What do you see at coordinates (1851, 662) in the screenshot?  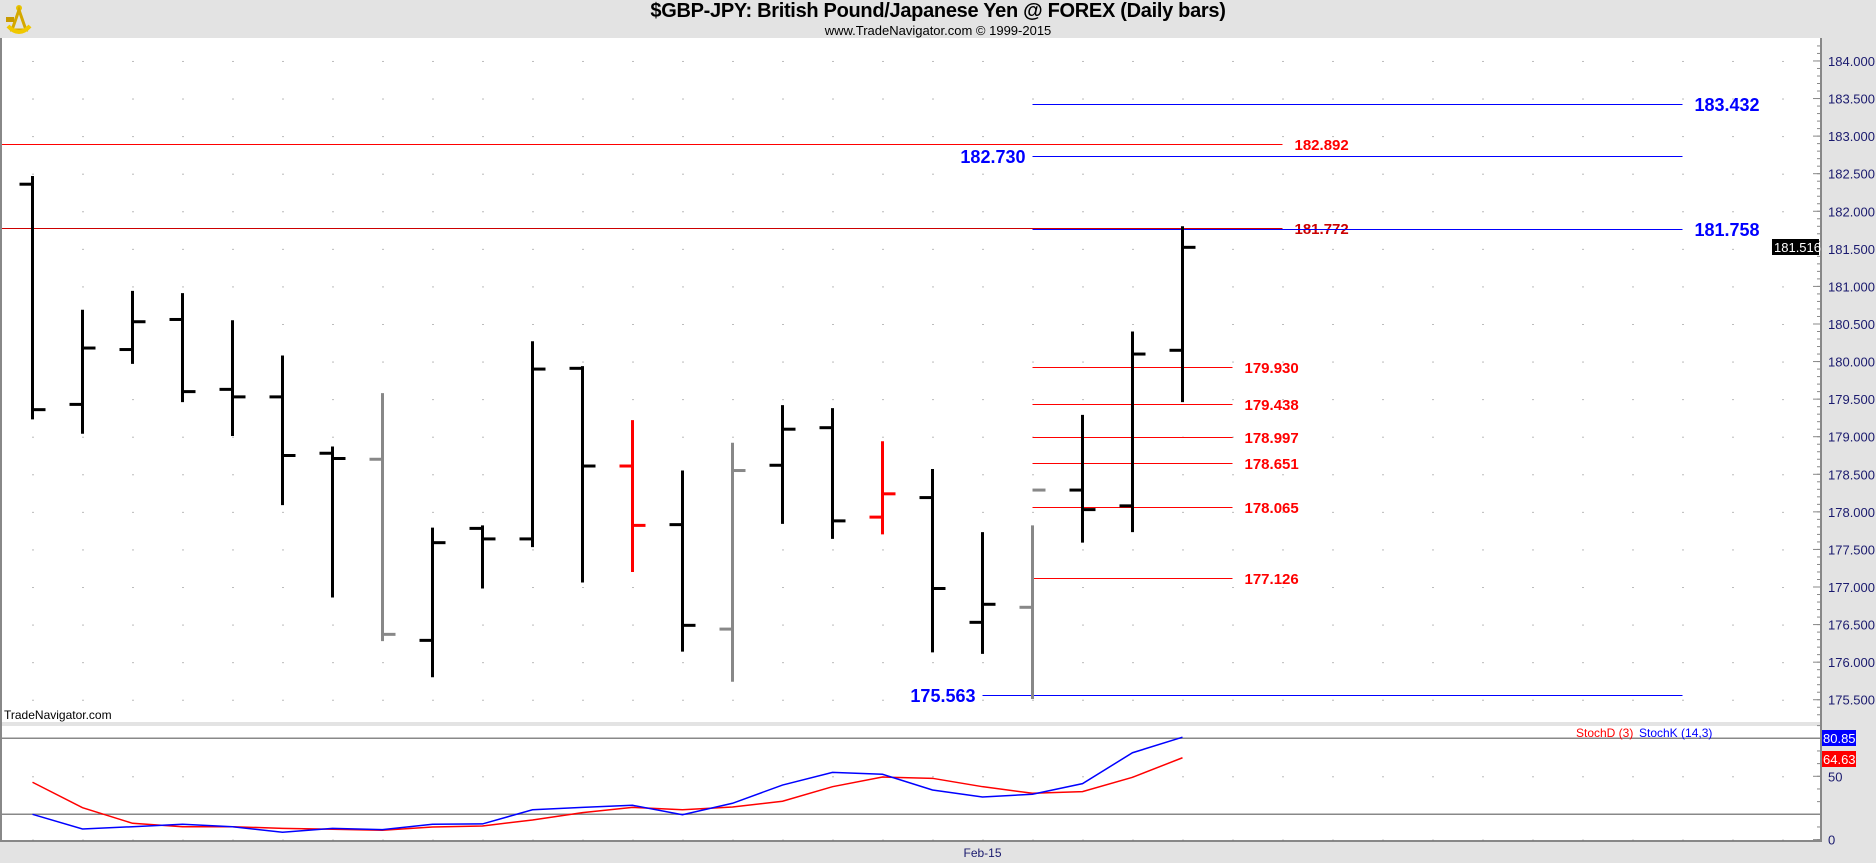 I see `y-tick-label: 176.000` at bounding box center [1851, 662].